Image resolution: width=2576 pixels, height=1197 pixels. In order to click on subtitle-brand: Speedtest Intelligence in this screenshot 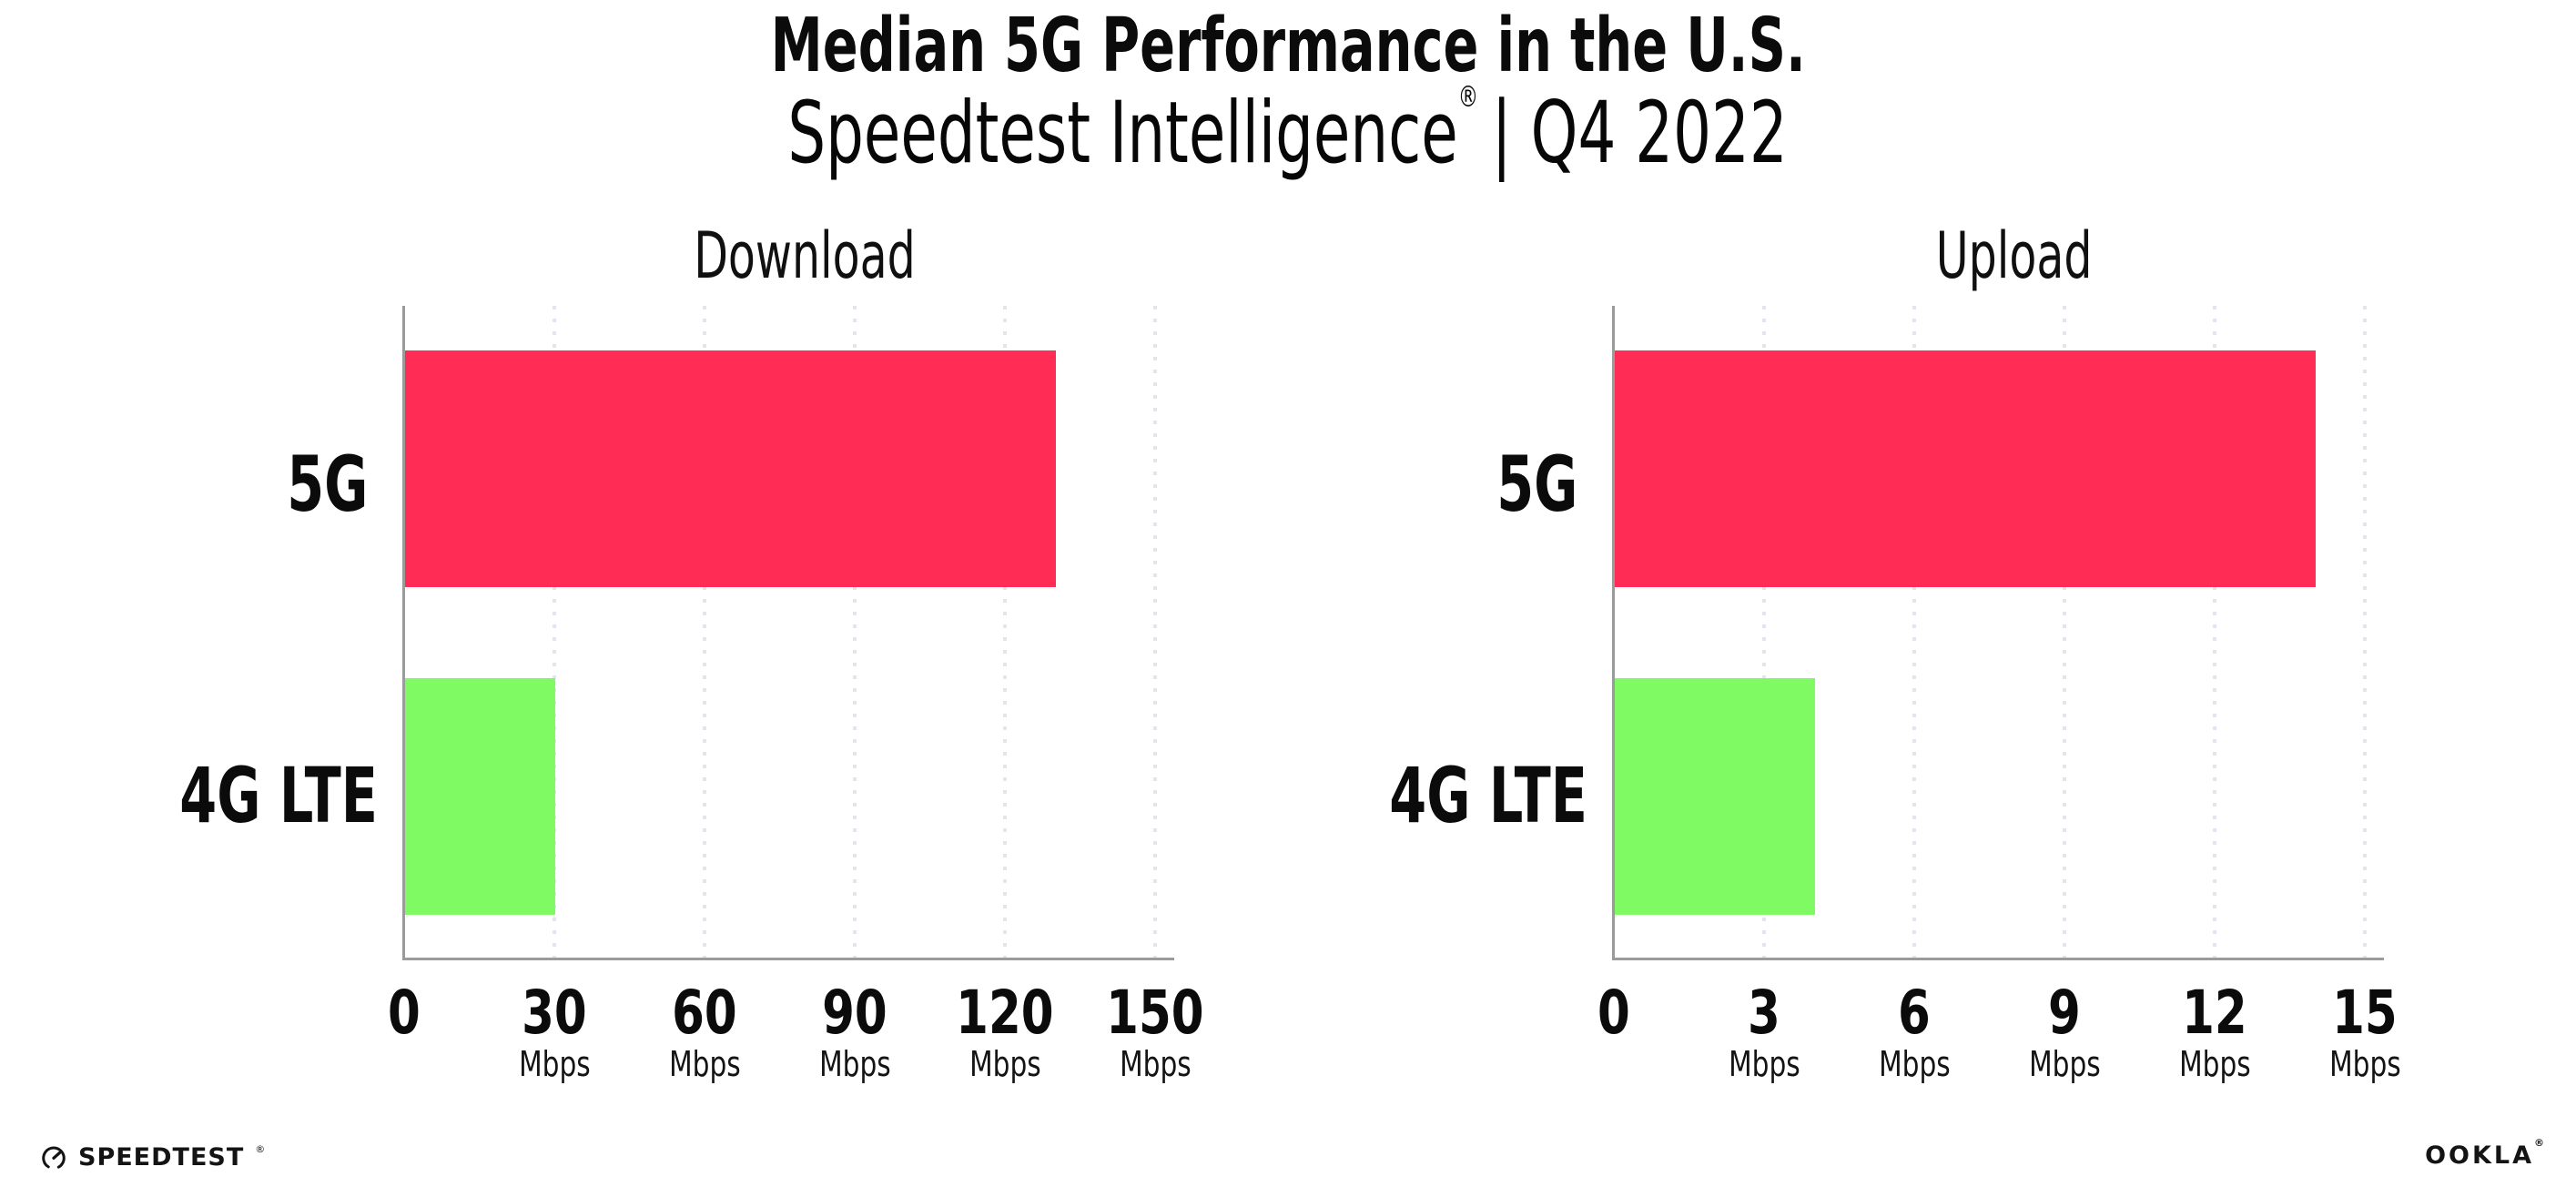, I will do `click(1123, 134)`.